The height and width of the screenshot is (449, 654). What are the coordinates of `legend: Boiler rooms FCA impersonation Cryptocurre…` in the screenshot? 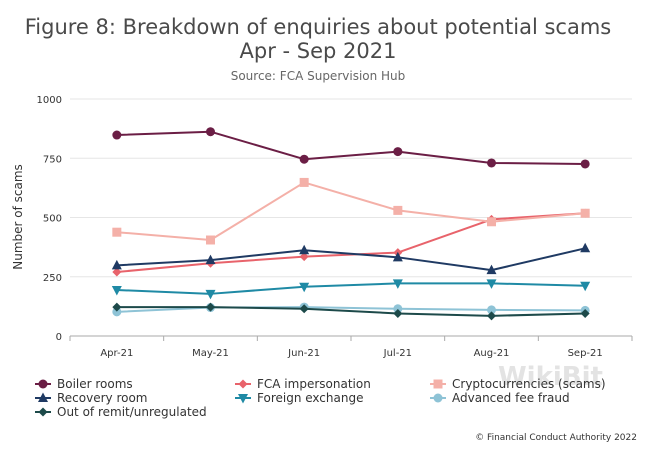 It's located at (320, 398).